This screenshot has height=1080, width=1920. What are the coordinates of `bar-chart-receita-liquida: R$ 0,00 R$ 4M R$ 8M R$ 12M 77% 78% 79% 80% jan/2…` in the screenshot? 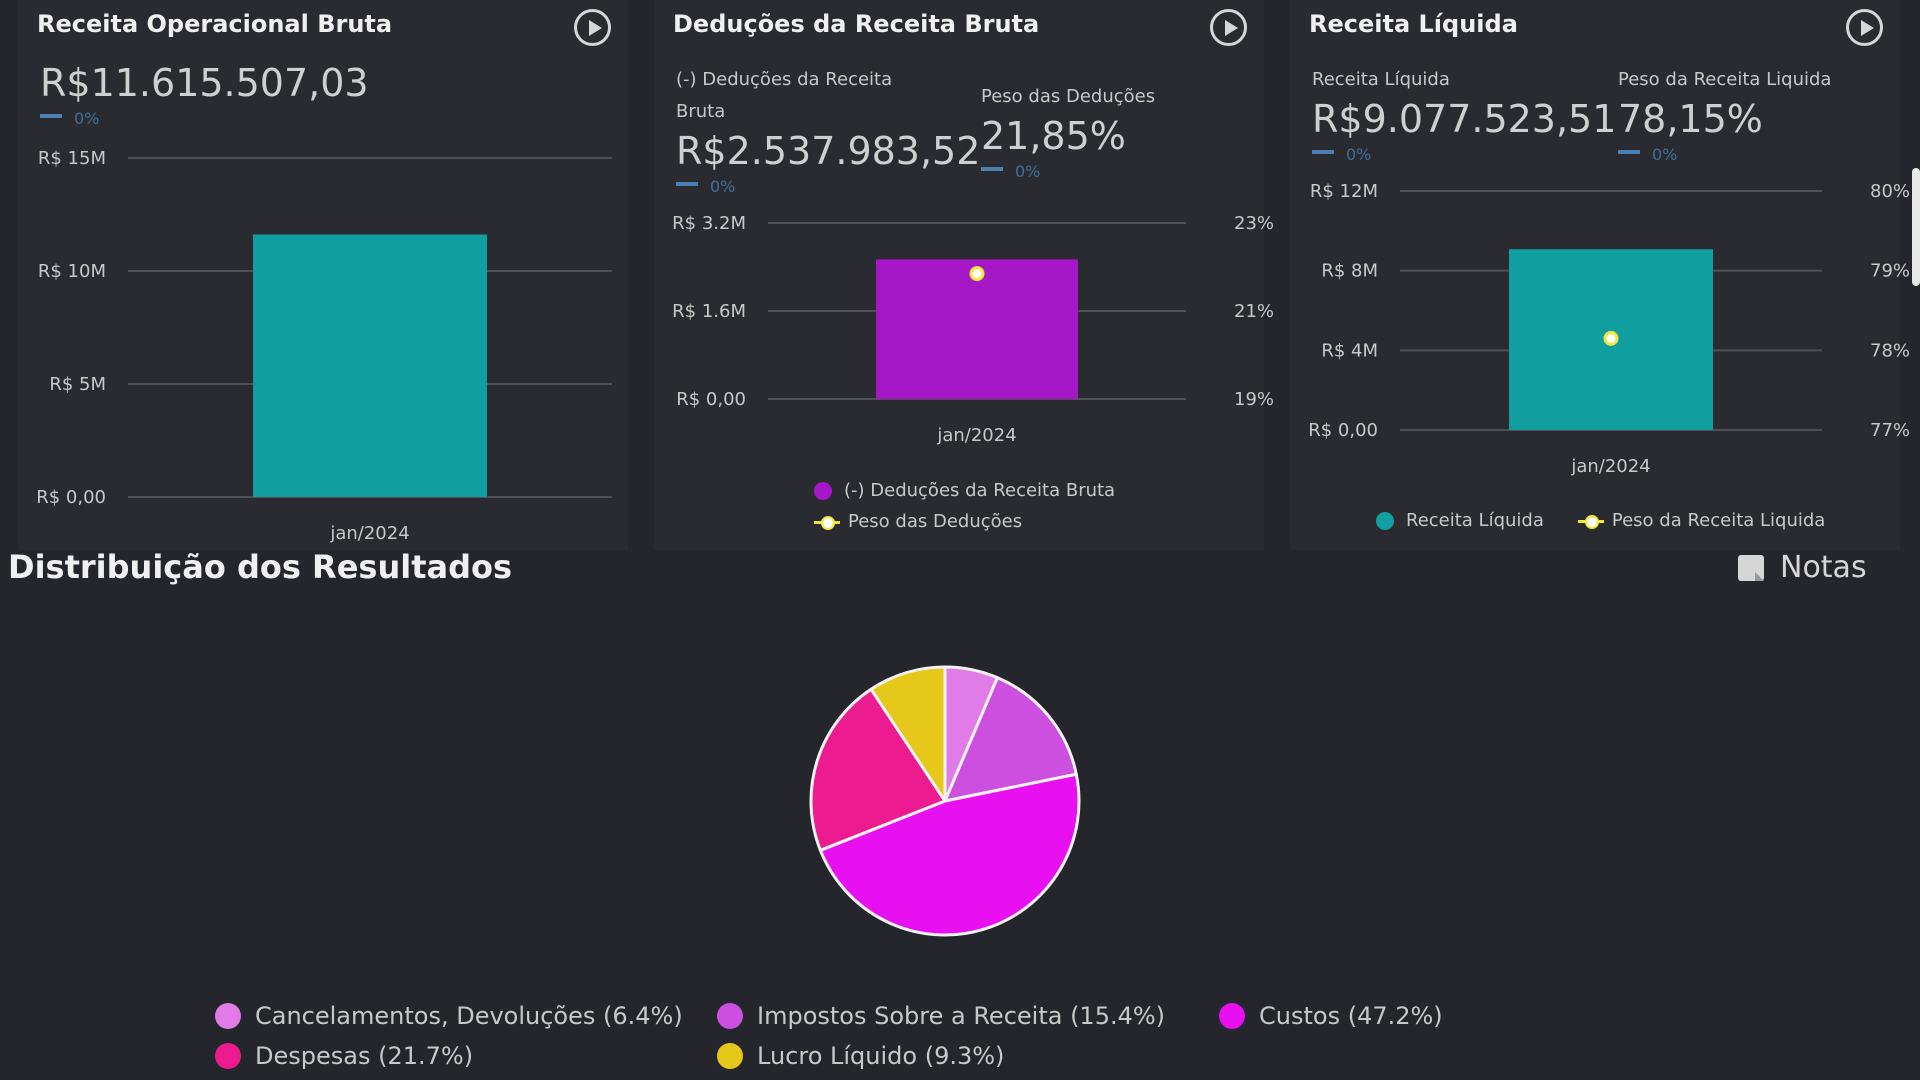 It's located at (1609, 329).